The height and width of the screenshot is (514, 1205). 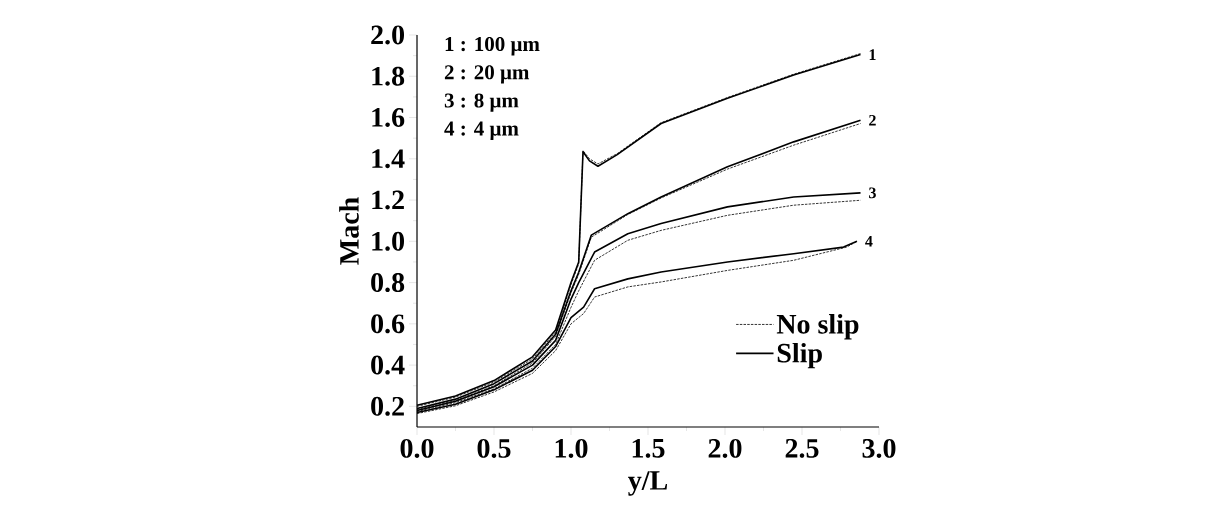 I want to click on legend-label: Slip, so click(x=799, y=355).